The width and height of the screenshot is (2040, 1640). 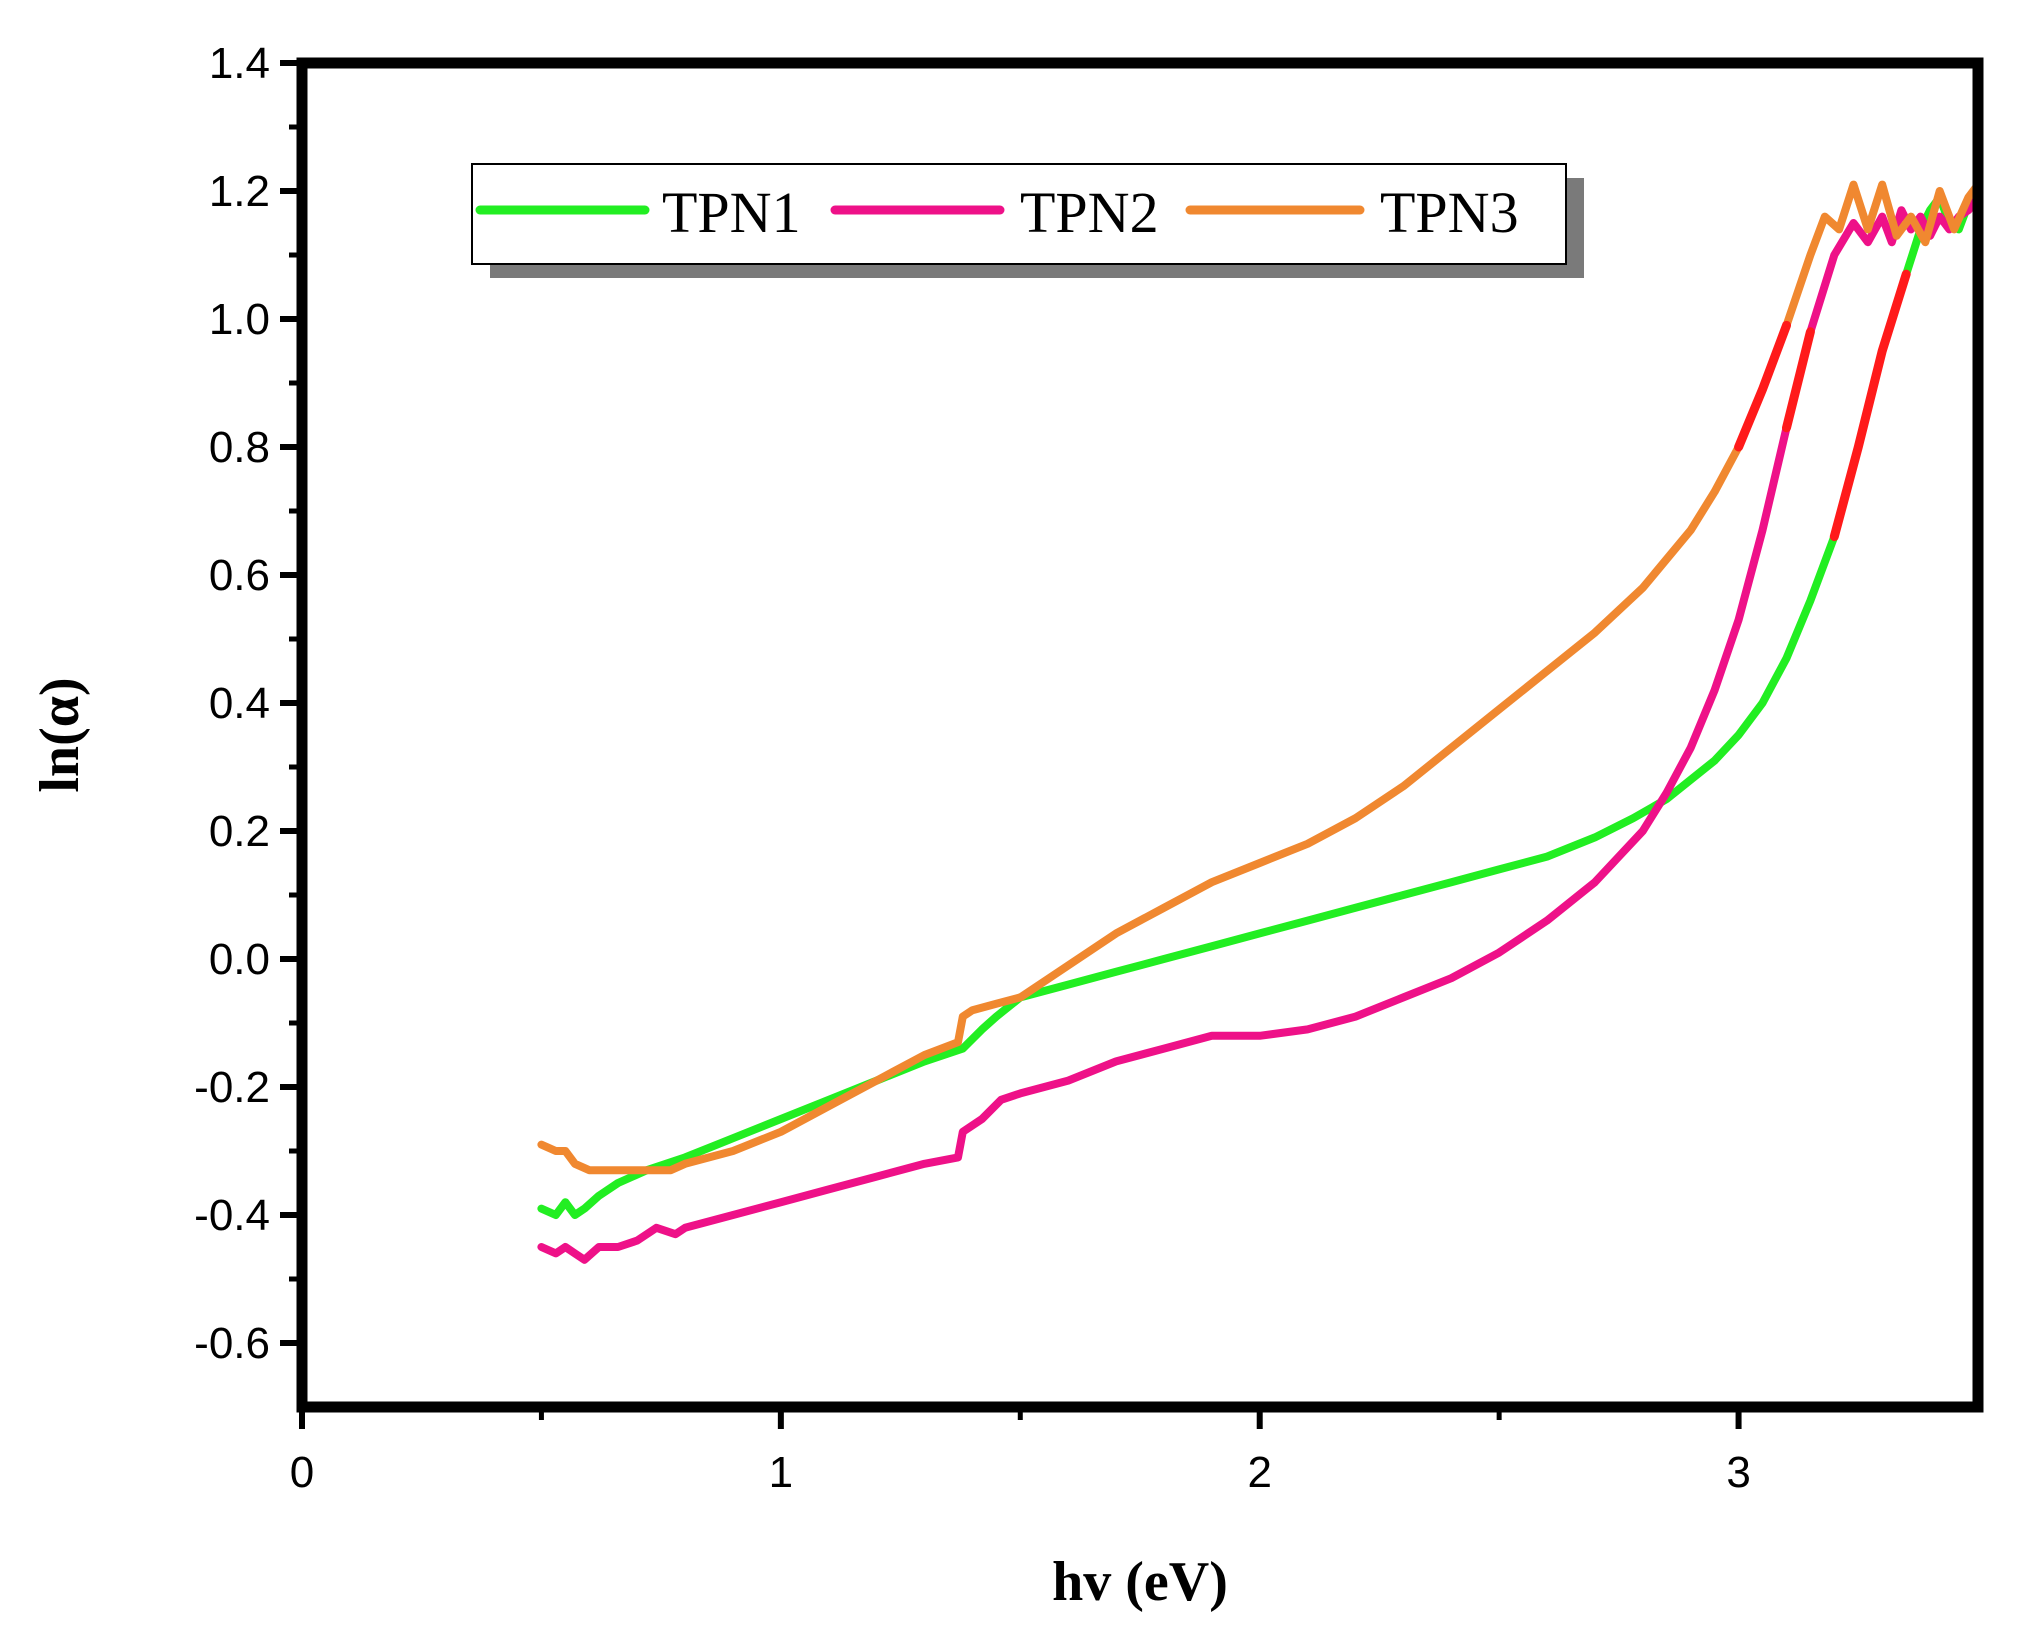 What do you see at coordinates (302, 1472) in the screenshot?
I see `x-tick-label: 0` at bounding box center [302, 1472].